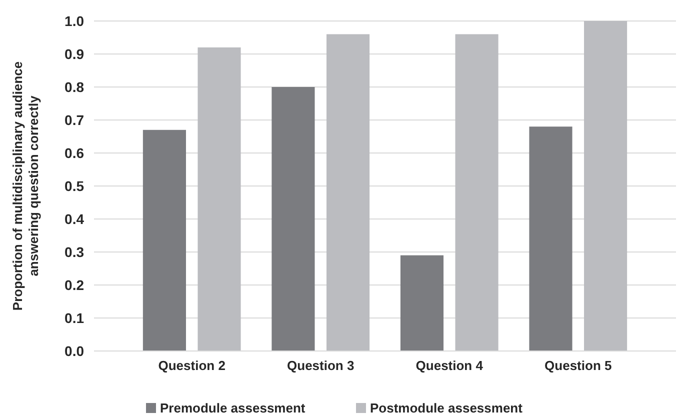 The height and width of the screenshot is (417, 678). I want to click on x-tick-label: Question 2, so click(192, 365).